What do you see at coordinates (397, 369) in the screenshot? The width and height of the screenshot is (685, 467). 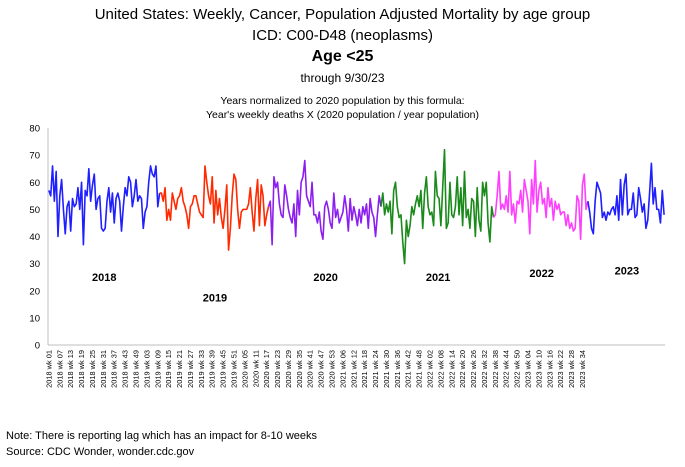 I see `x-tick-label: 2021 wk 36` at bounding box center [397, 369].